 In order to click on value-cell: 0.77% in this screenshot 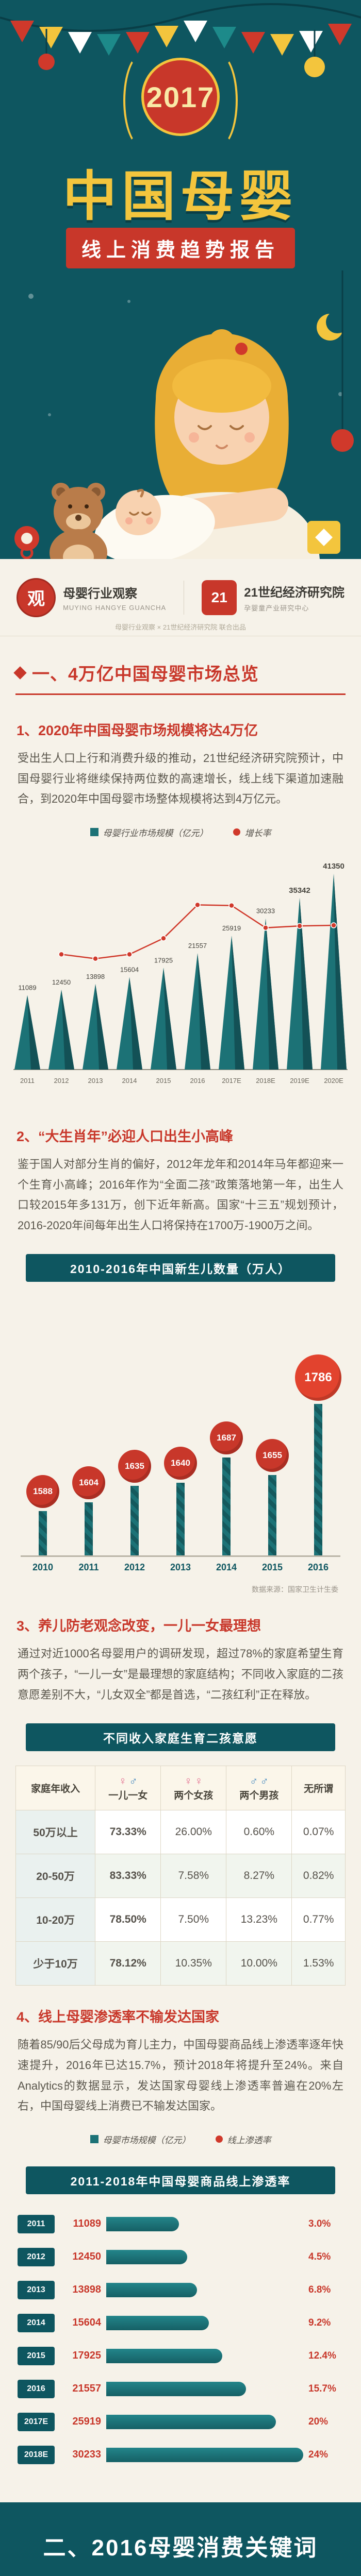, I will do `click(318, 1919)`.